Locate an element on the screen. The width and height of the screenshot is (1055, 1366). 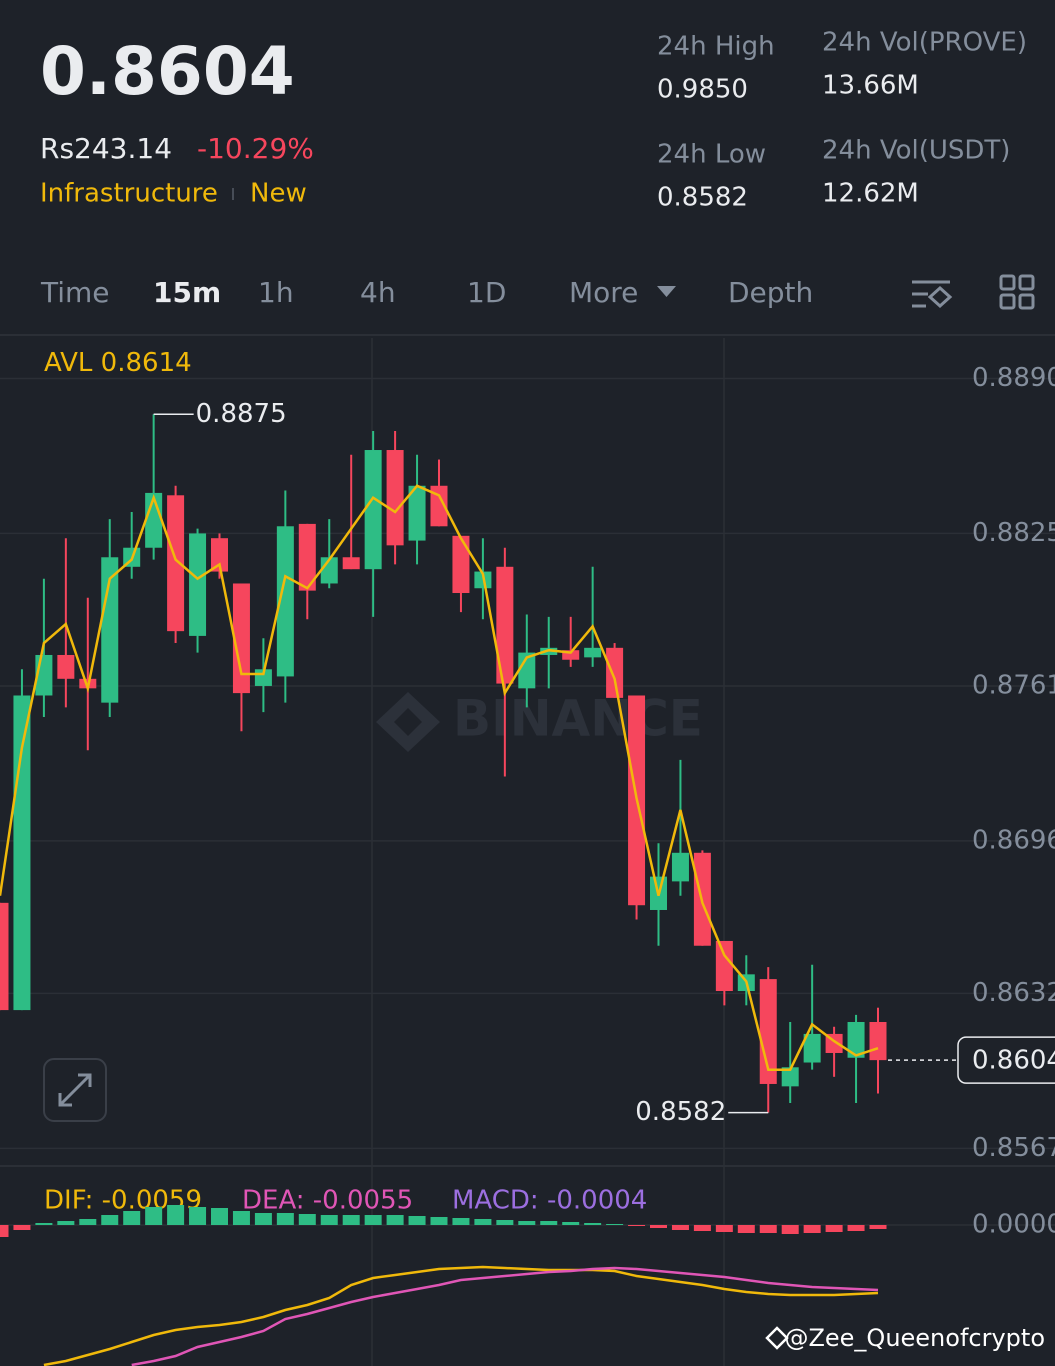
tag-separator is located at coordinates (233, 194).